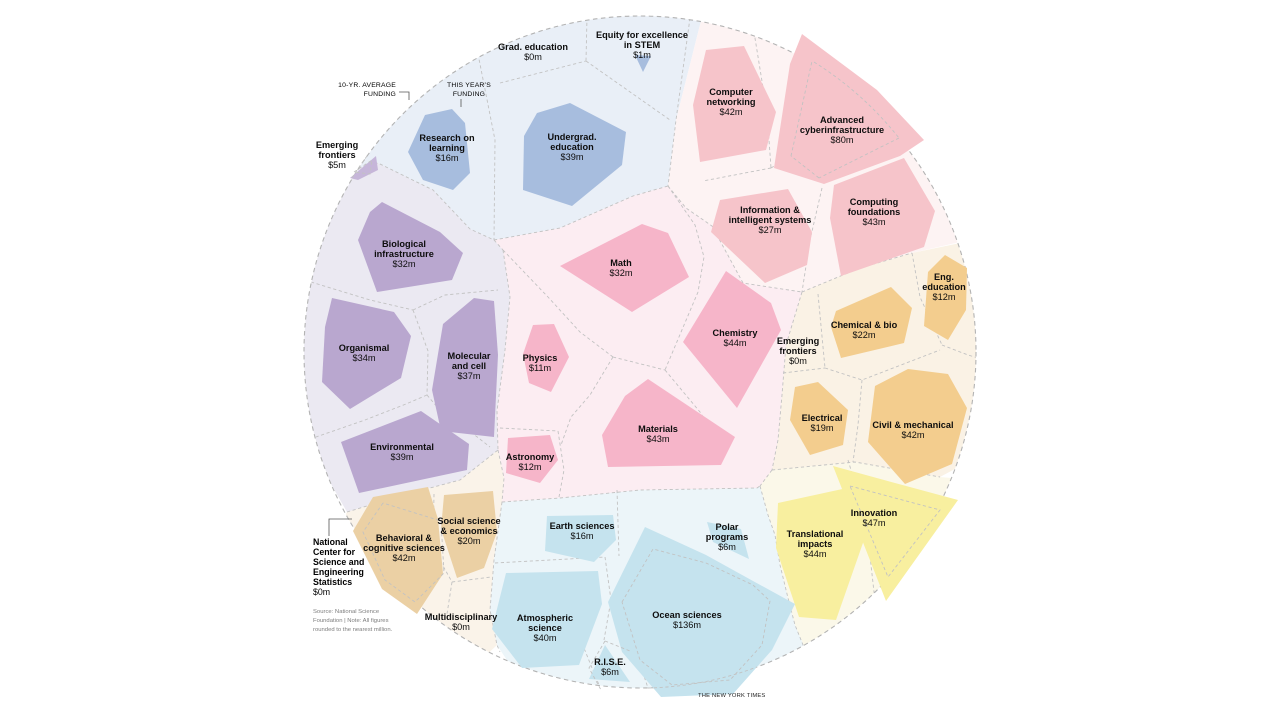  What do you see at coordinates (727, 527) in the screenshot?
I see `svg-text: Polar` at bounding box center [727, 527].